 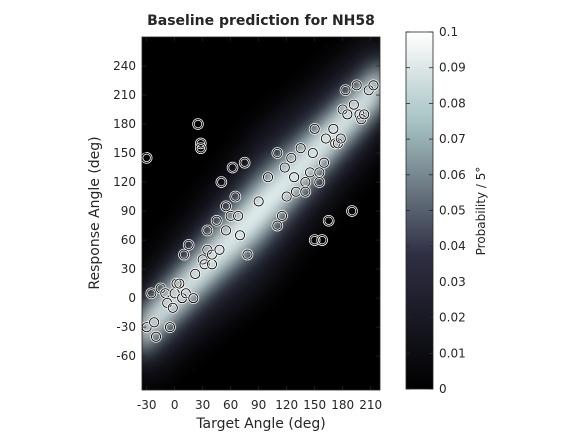 What do you see at coordinates (342, 405) in the screenshot?
I see `x-tick-label: 180` at bounding box center [342, 405].